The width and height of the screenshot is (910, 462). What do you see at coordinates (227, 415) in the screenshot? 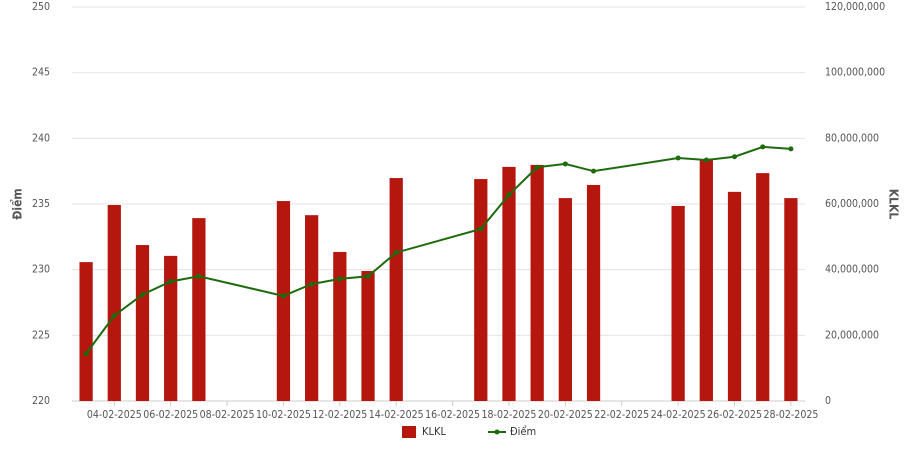
I see `x-tick-label: 08-02-2025` at bounding box center [227, 415].